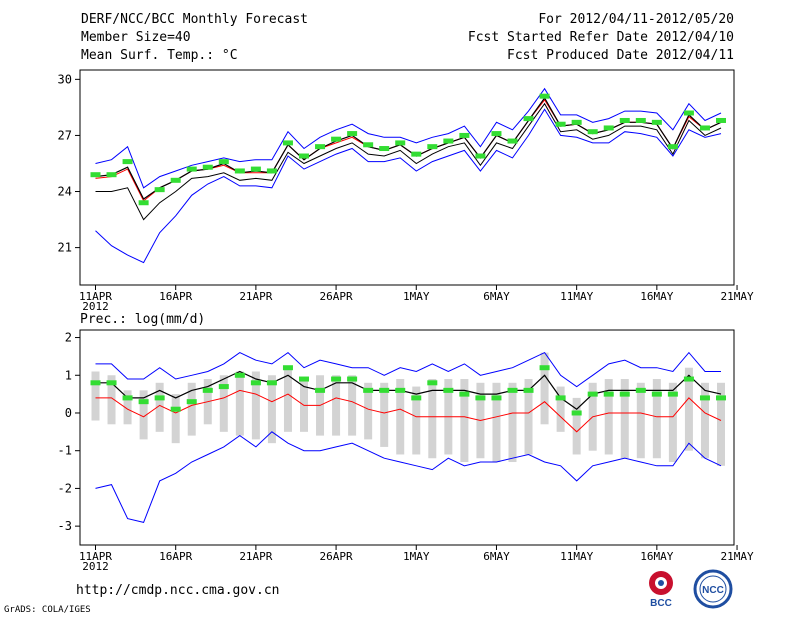  I want to click on prec-ytick-label: -3, so click(65, 526).